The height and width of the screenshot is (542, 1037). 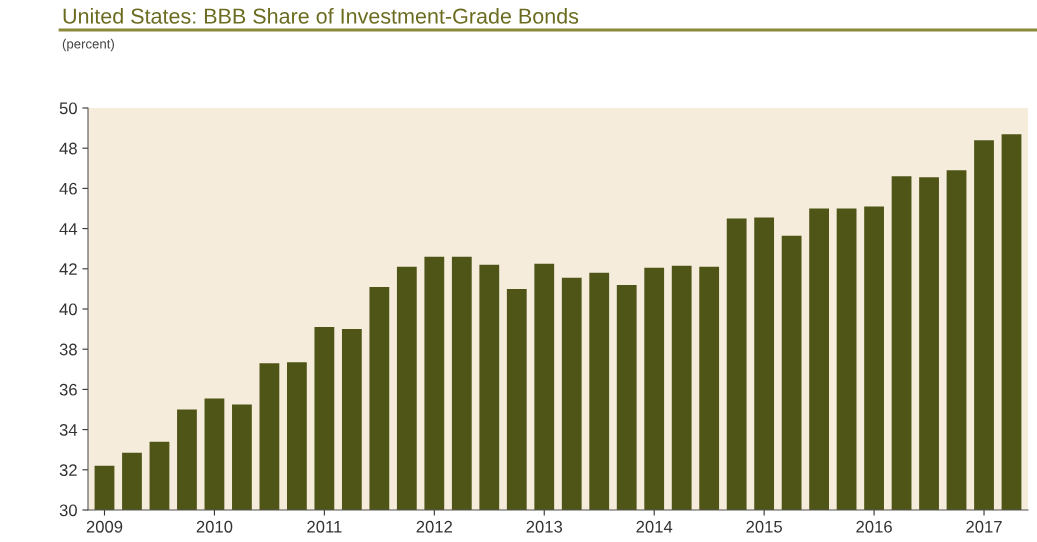 What do you see at coordinates (544, 526) in the screenshot?
I see `x-tick-label: 2013` at bounding box center [544, 526].